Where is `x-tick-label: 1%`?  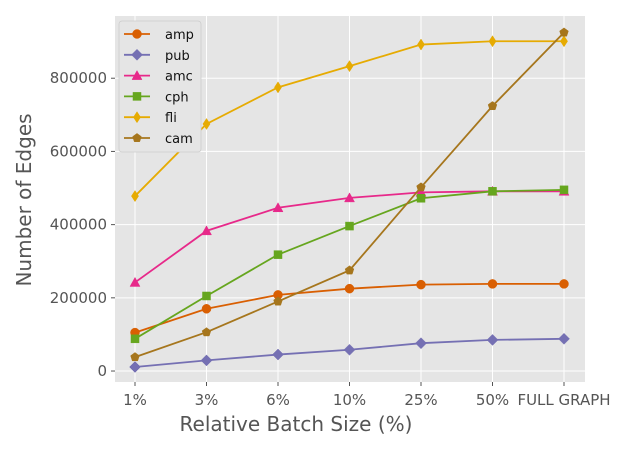
x-tick-label: 1% is located at coordinates (135, 400).